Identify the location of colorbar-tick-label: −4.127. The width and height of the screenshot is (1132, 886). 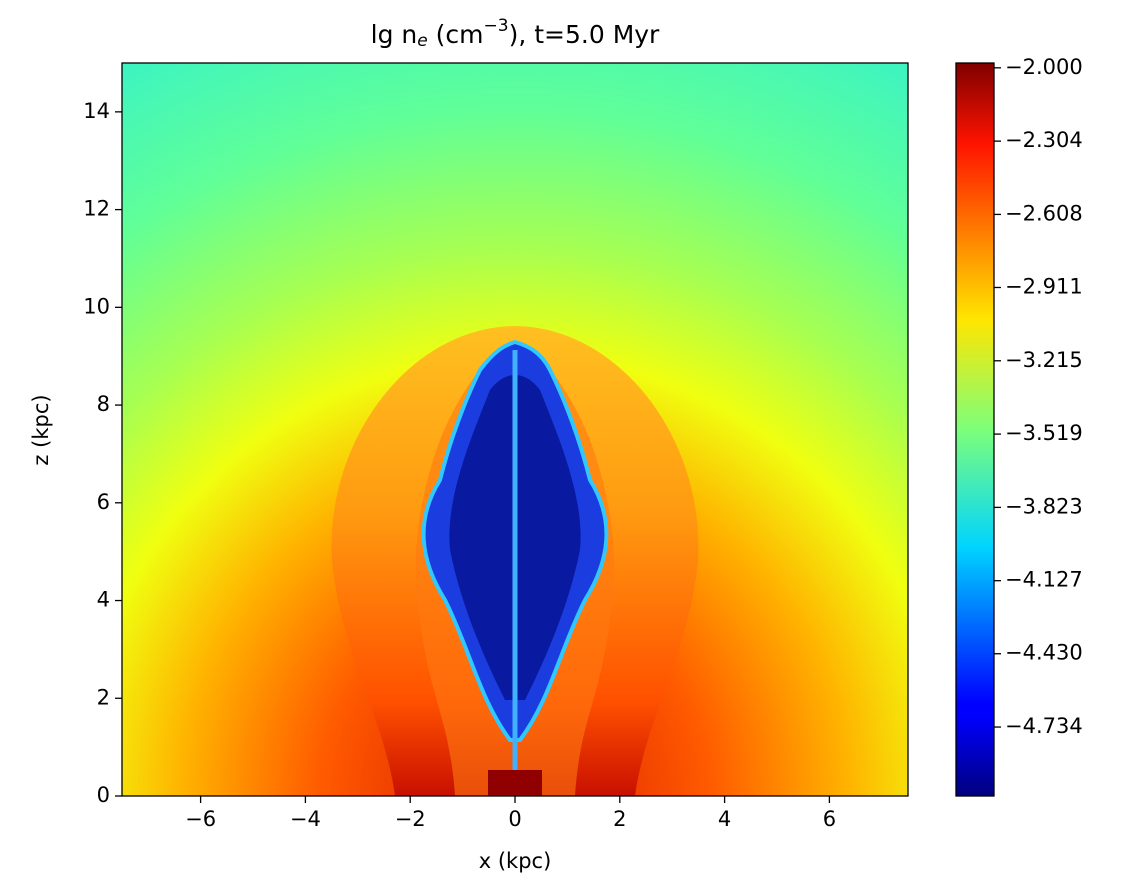
(1044, 580).